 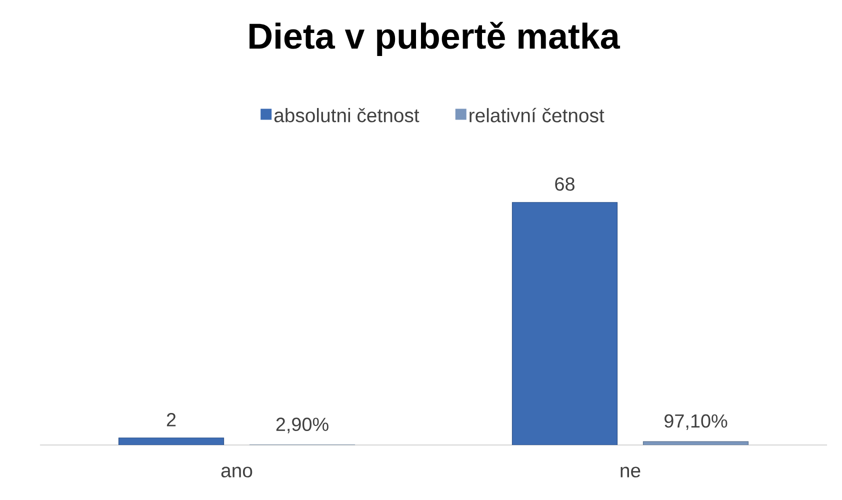 I want to click on x-tick-label: ne, so click(x=630, y=472).